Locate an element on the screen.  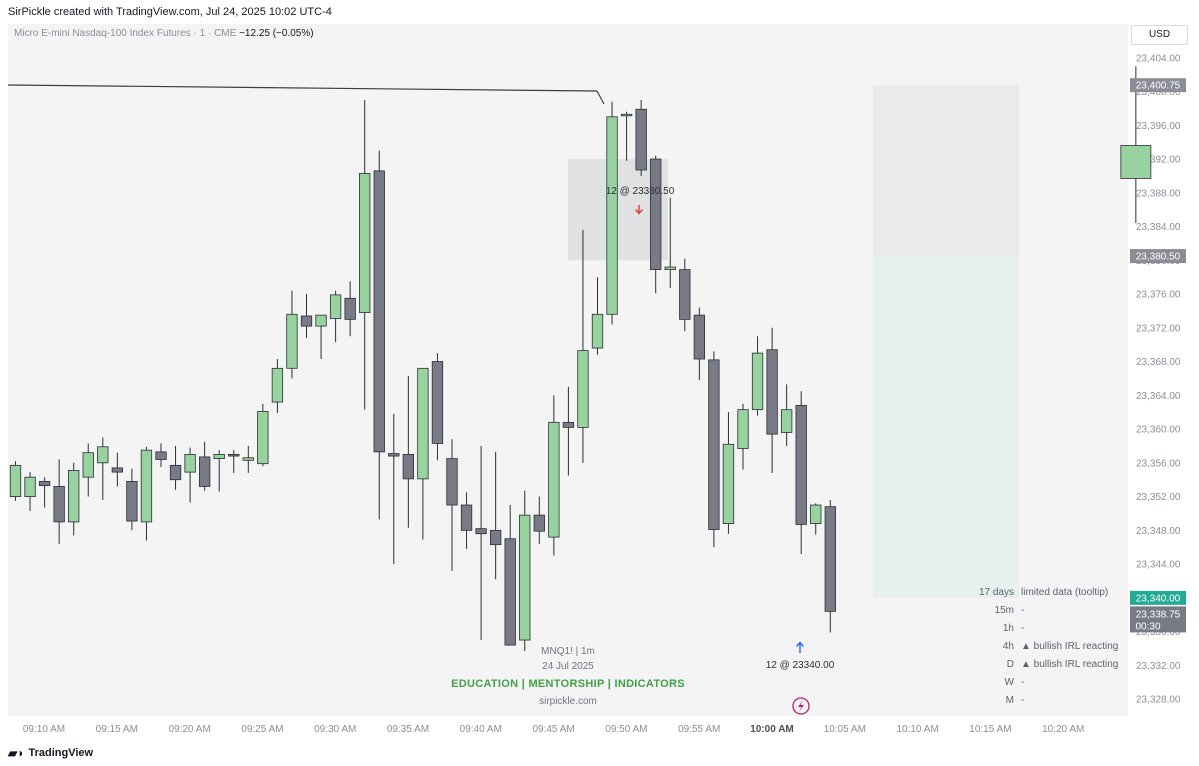
tradingview-logo: ▰◗ TradingView is located at coordinates (50, 753).